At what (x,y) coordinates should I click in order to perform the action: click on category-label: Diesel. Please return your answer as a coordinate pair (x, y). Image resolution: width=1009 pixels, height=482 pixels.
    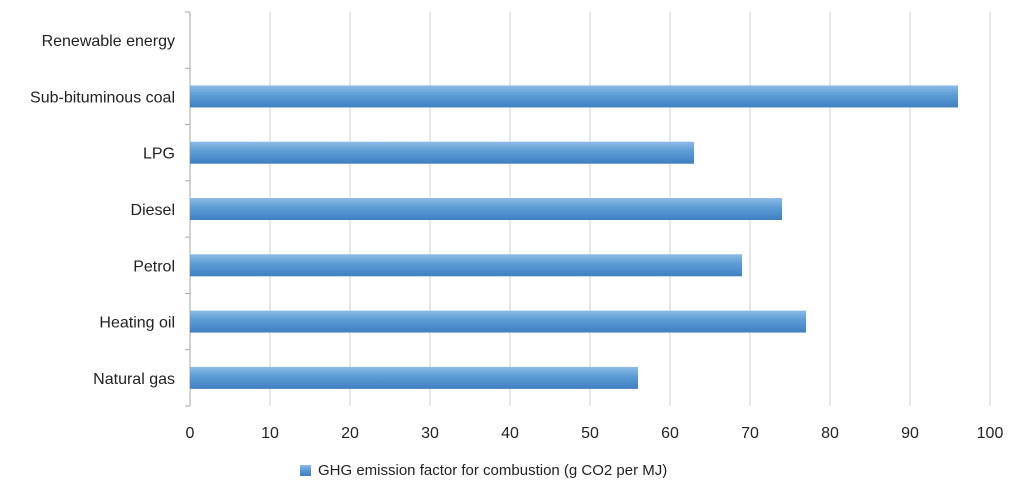
    Looking at the image, I should click on (153, 210).